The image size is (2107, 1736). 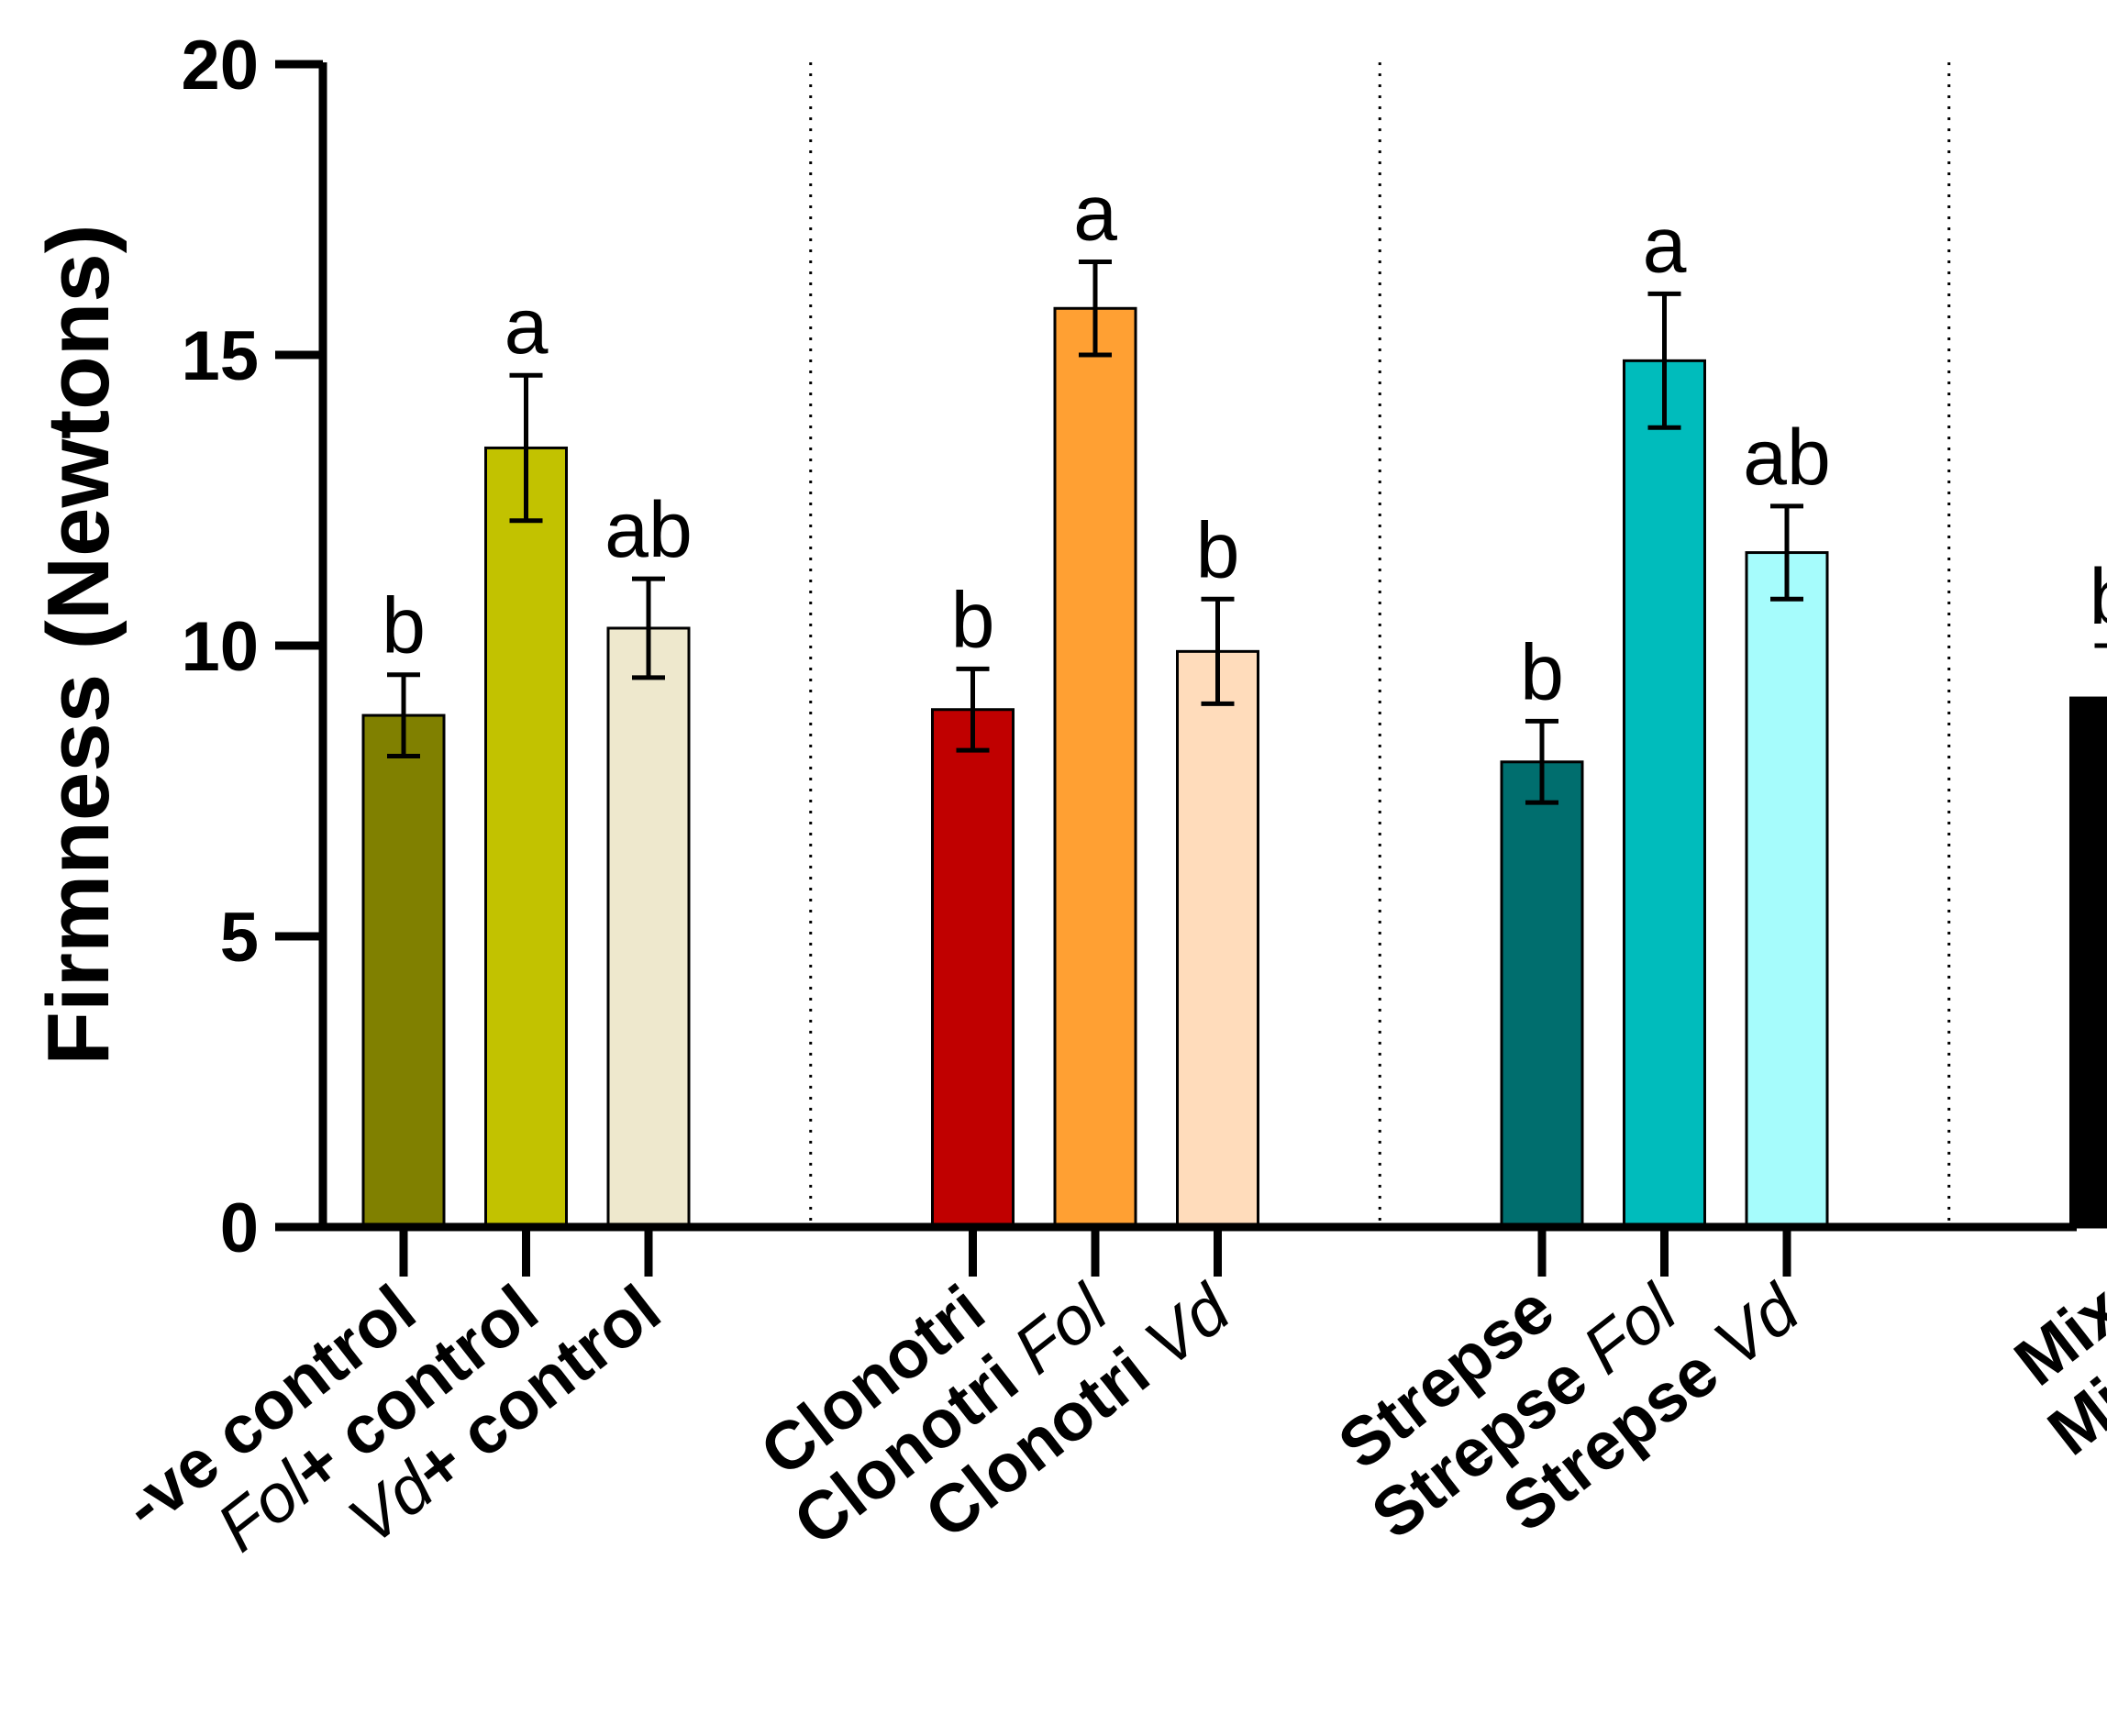 I want to click on y-ticks-layer: 0 5 10 15 20, so click(x=252, y=647).